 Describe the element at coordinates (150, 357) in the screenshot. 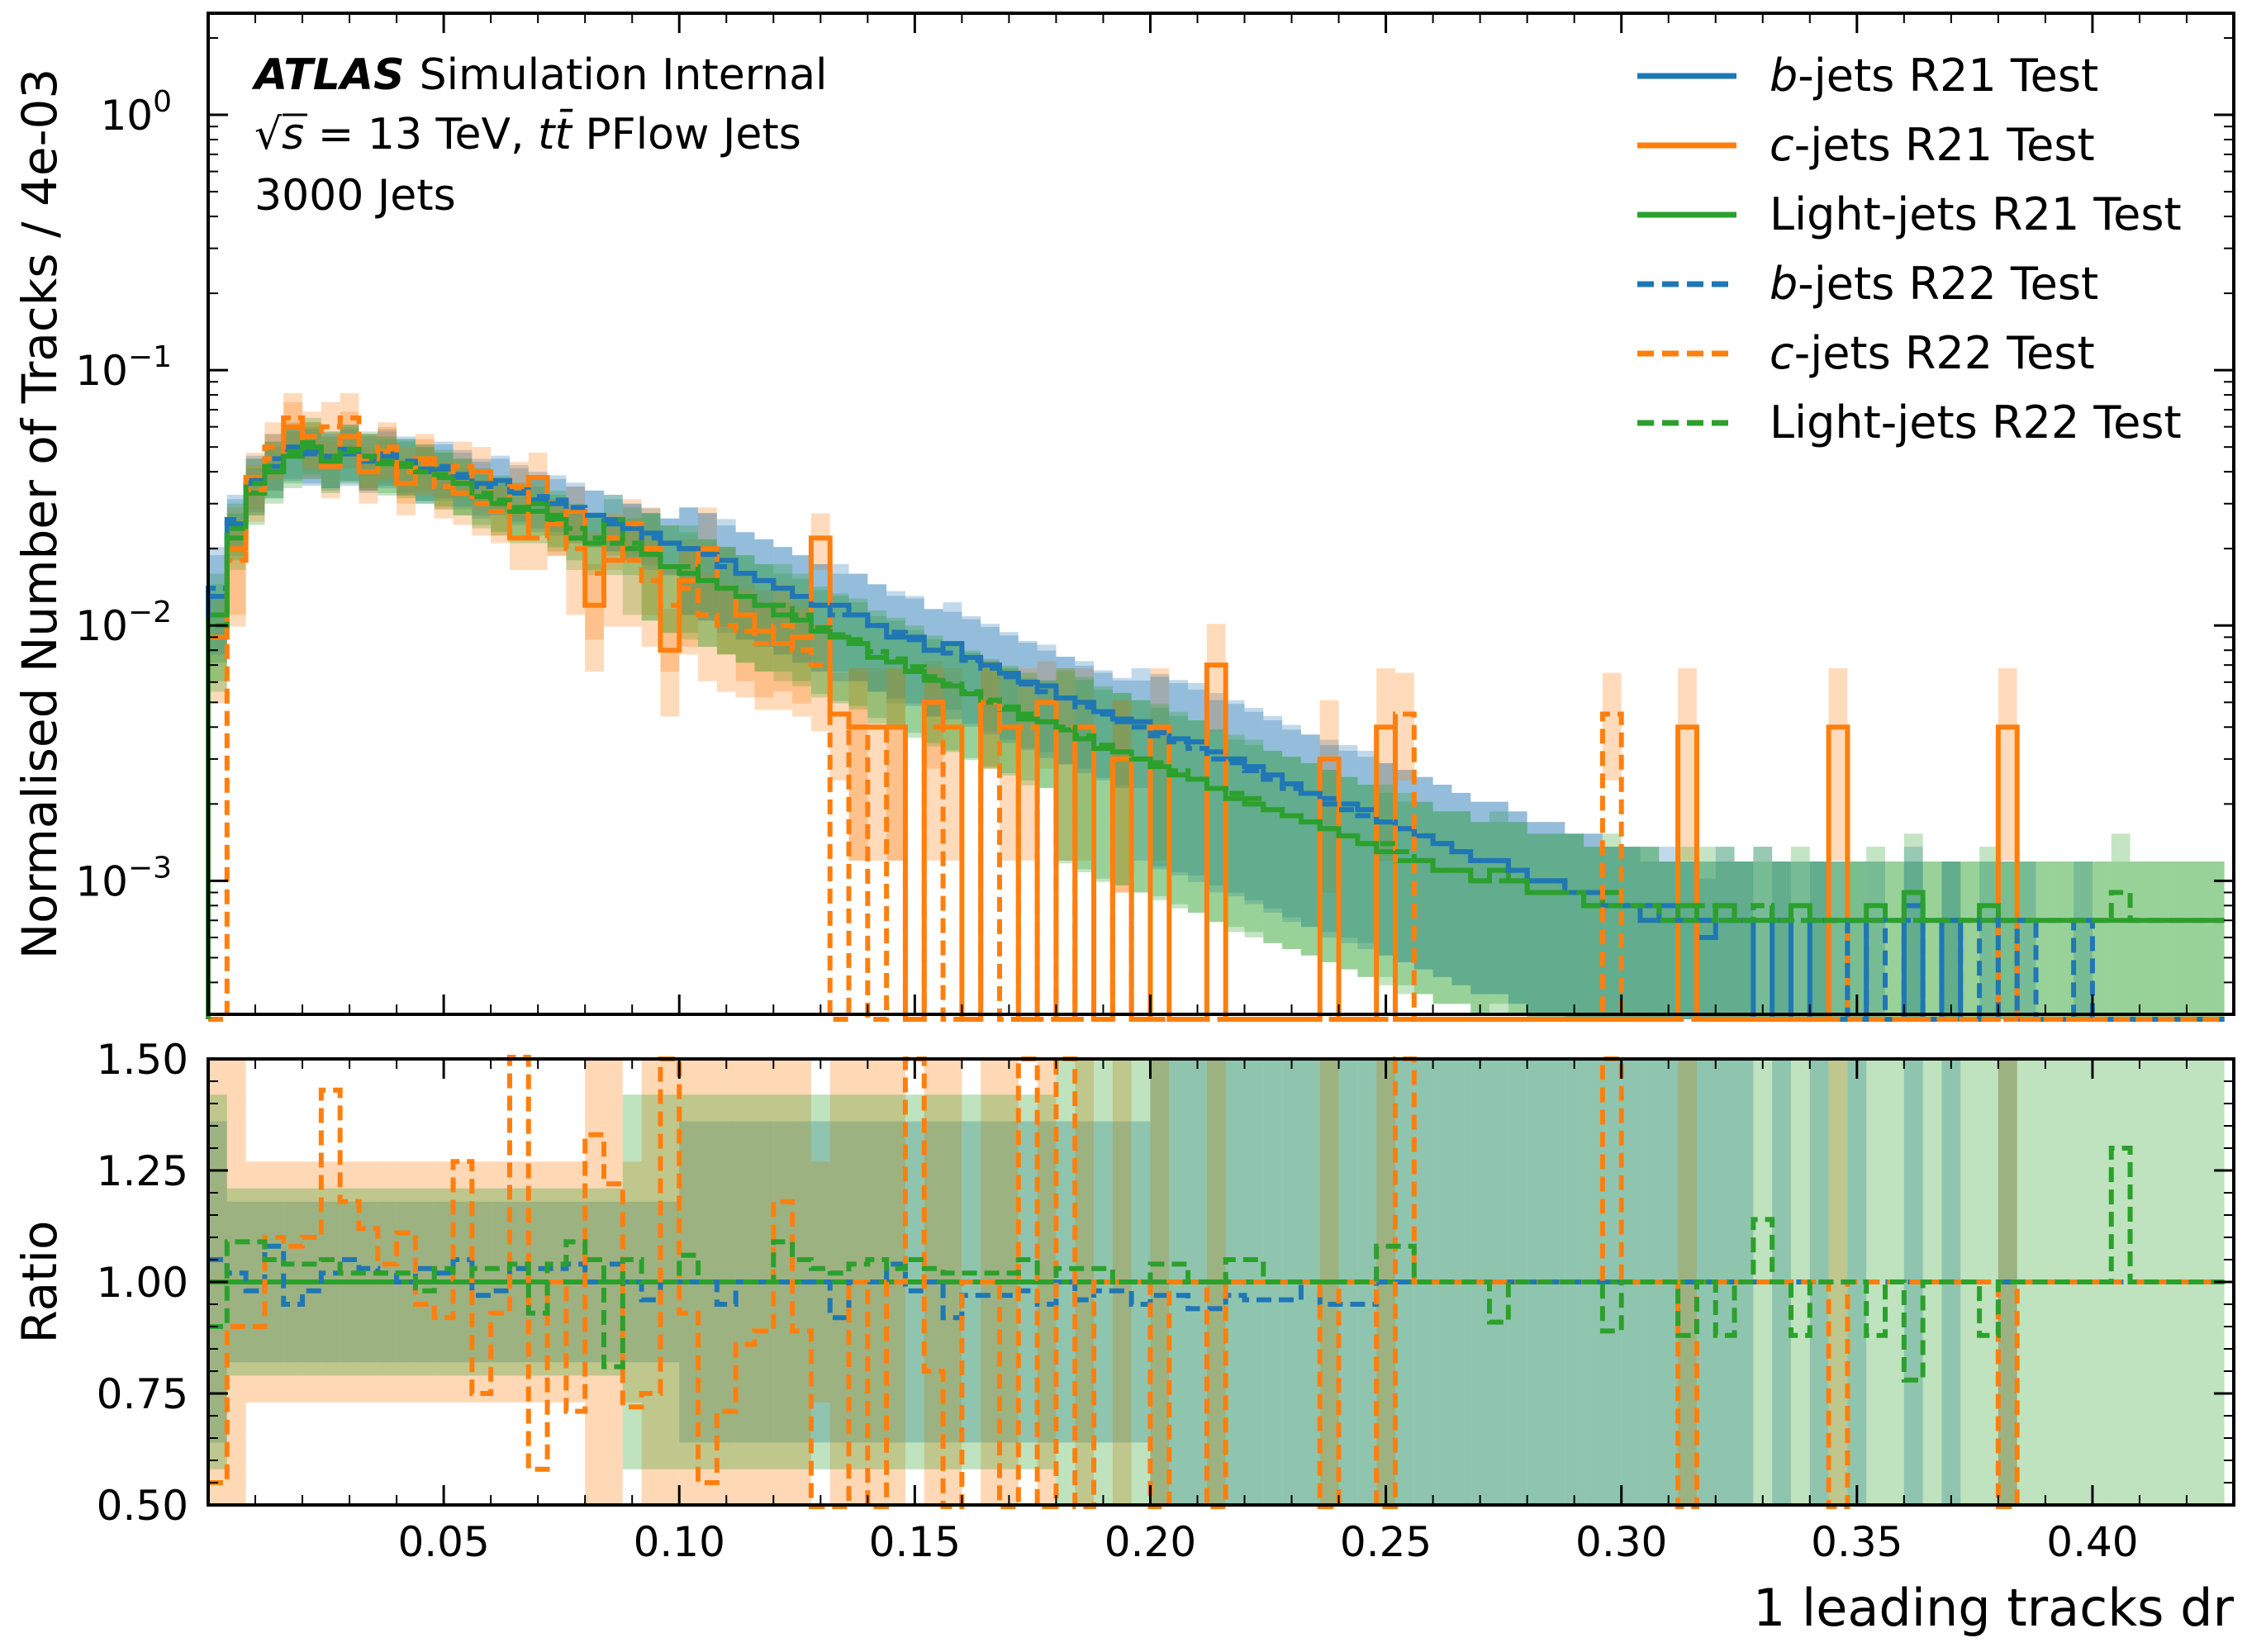

I see `y-tick-exponent: −1` at that location.